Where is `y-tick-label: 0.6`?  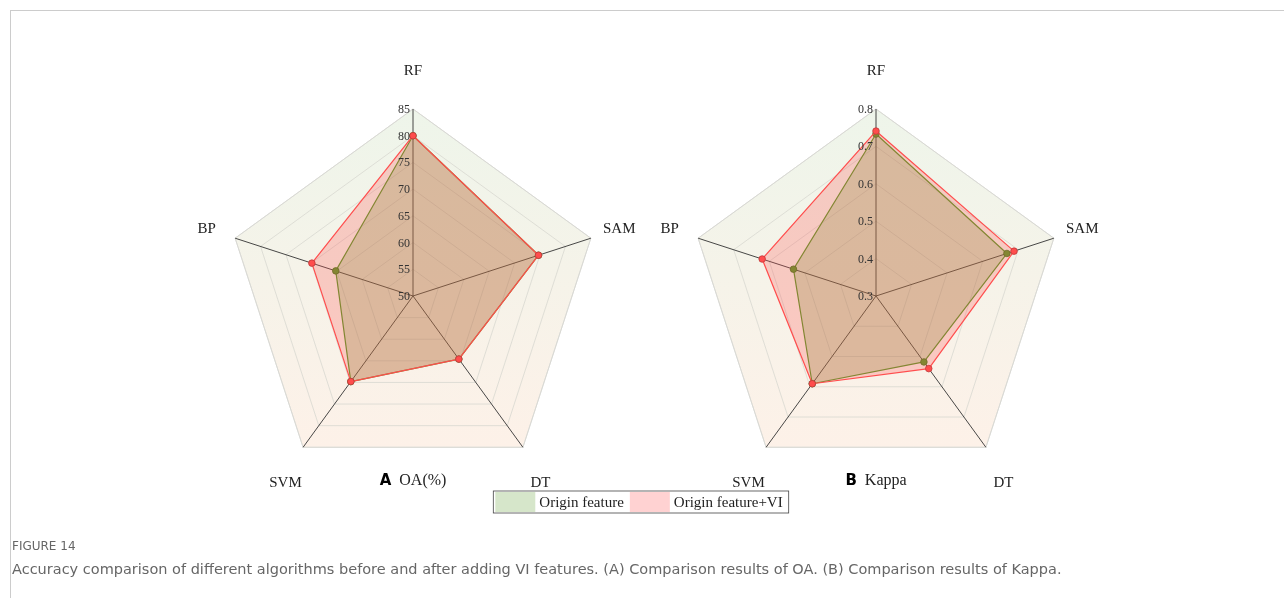 y-tick-label: 0.6 is located at coordinates (865, 183).